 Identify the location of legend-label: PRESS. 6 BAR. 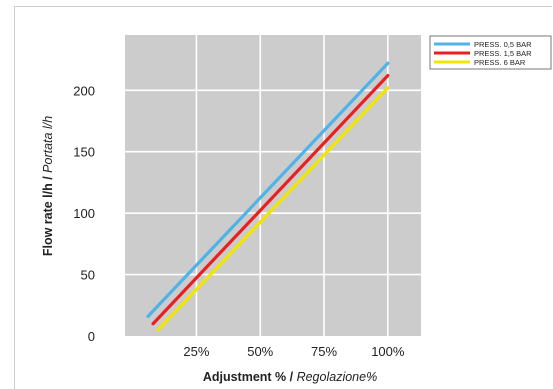
(500, 62).